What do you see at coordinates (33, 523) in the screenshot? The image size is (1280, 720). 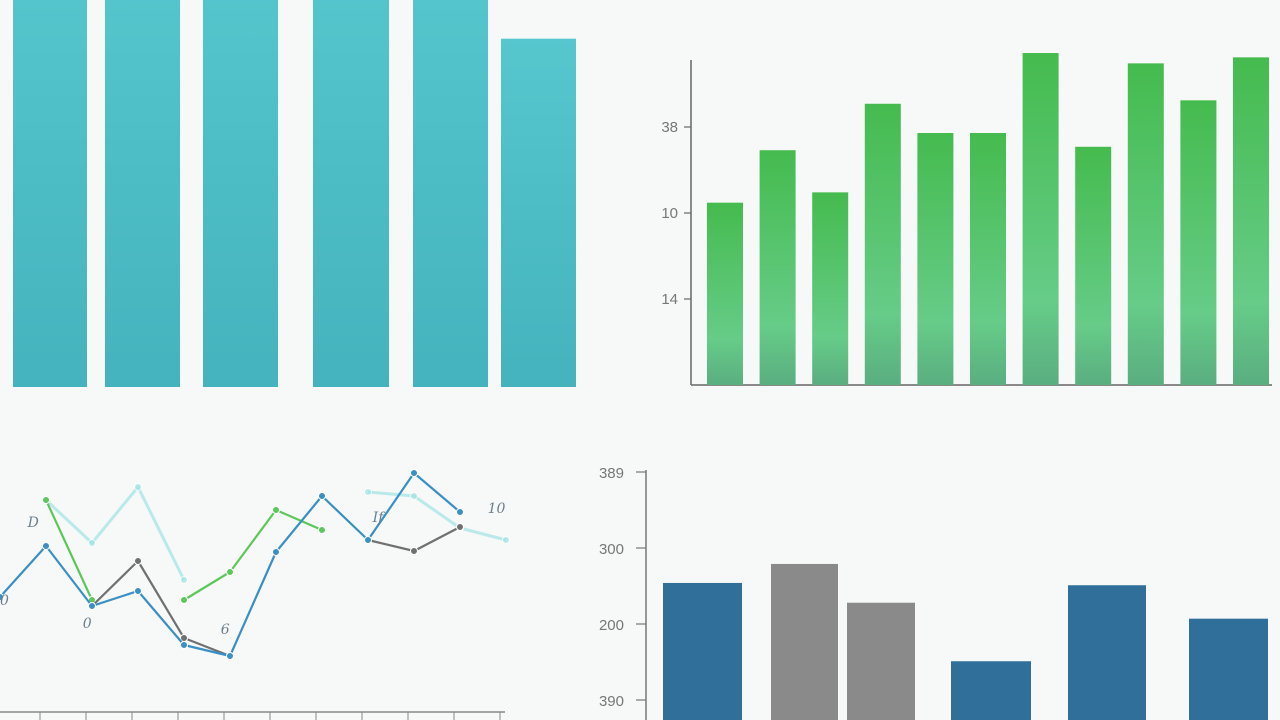 I see `data-label: D` at bounding box center [33, 523].